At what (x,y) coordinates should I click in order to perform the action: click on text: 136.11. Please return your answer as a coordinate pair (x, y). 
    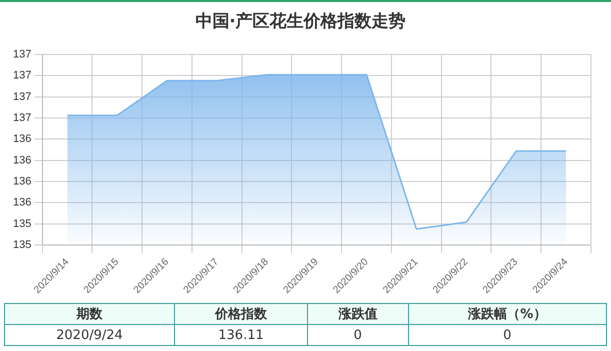
    Looking at the image, I should click on (241, 335).